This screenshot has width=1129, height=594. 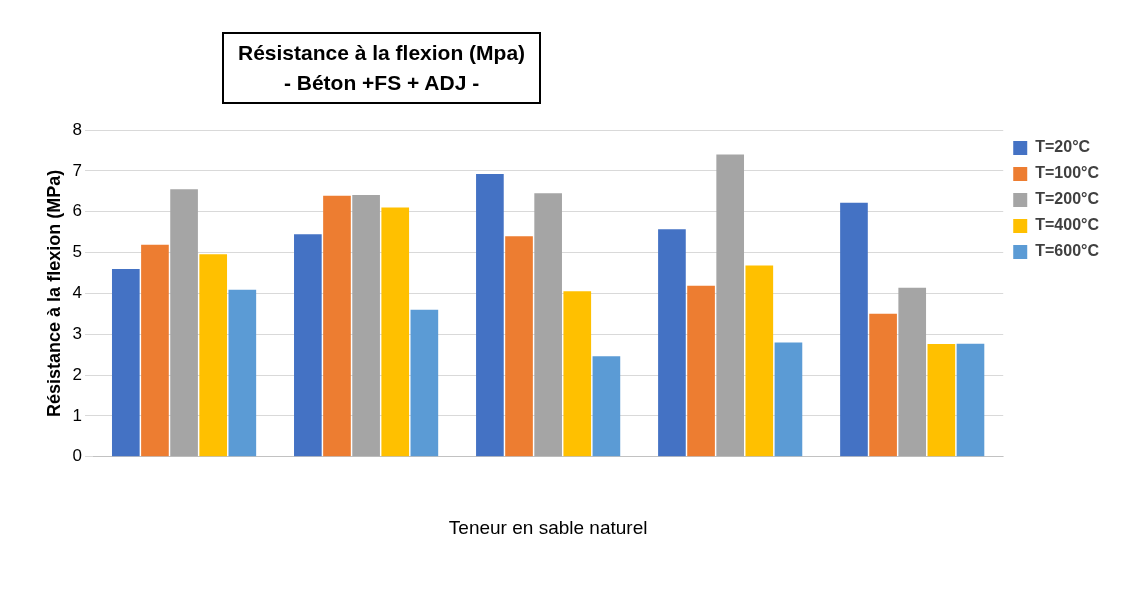 What do you see at coordinates (381, 83) in the screenshot?
I see `chart-subtitle: - Béton +FS + ADJ -` at bounding box center [381, 83].